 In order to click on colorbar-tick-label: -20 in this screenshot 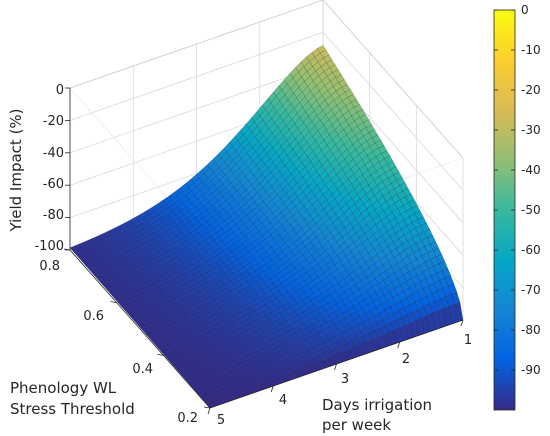, I will do `click(531, 90)`.